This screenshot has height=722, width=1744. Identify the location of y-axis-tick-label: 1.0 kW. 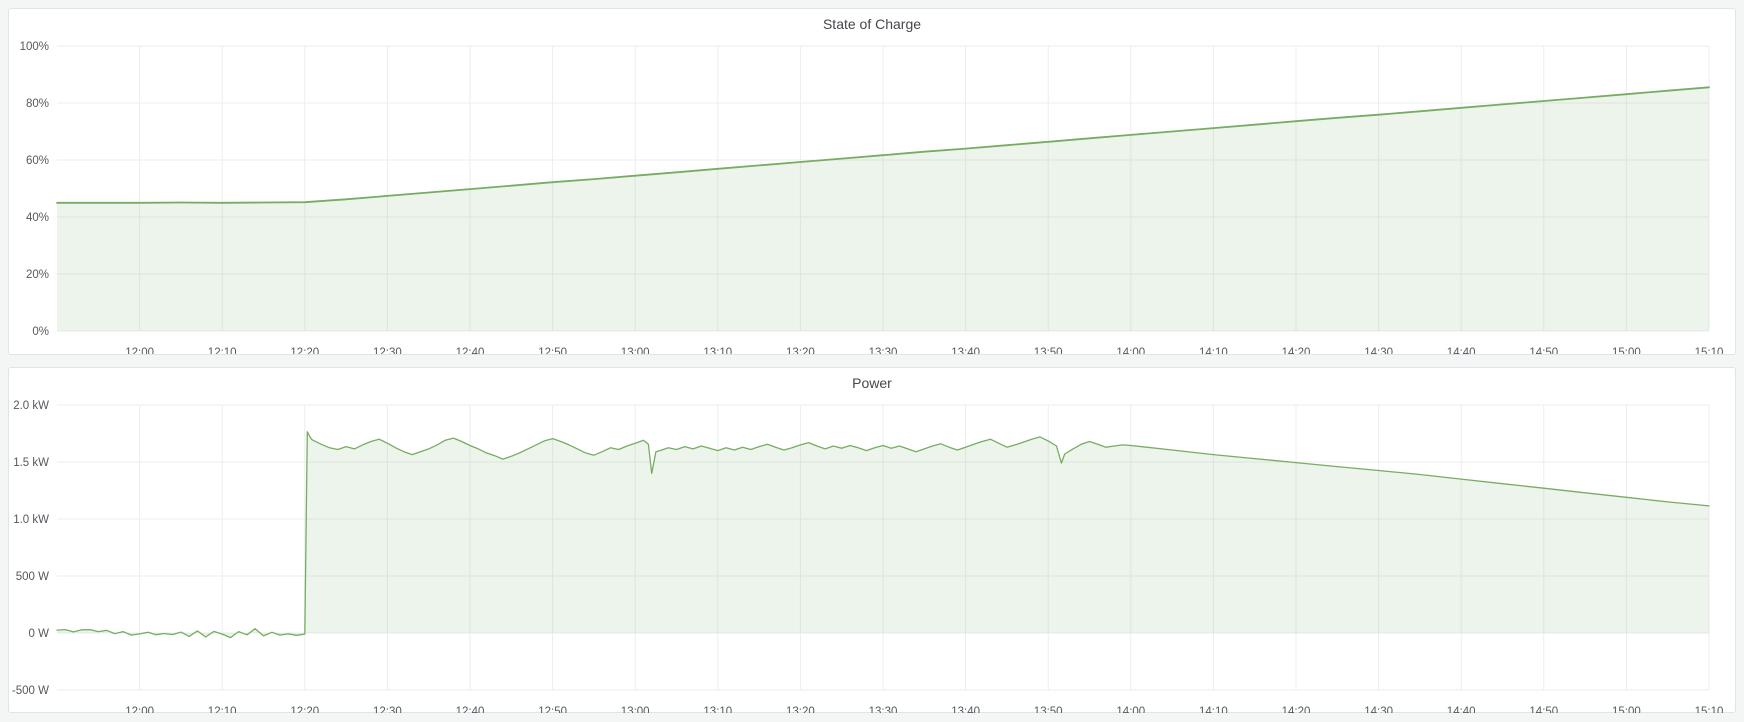
(31, 520).